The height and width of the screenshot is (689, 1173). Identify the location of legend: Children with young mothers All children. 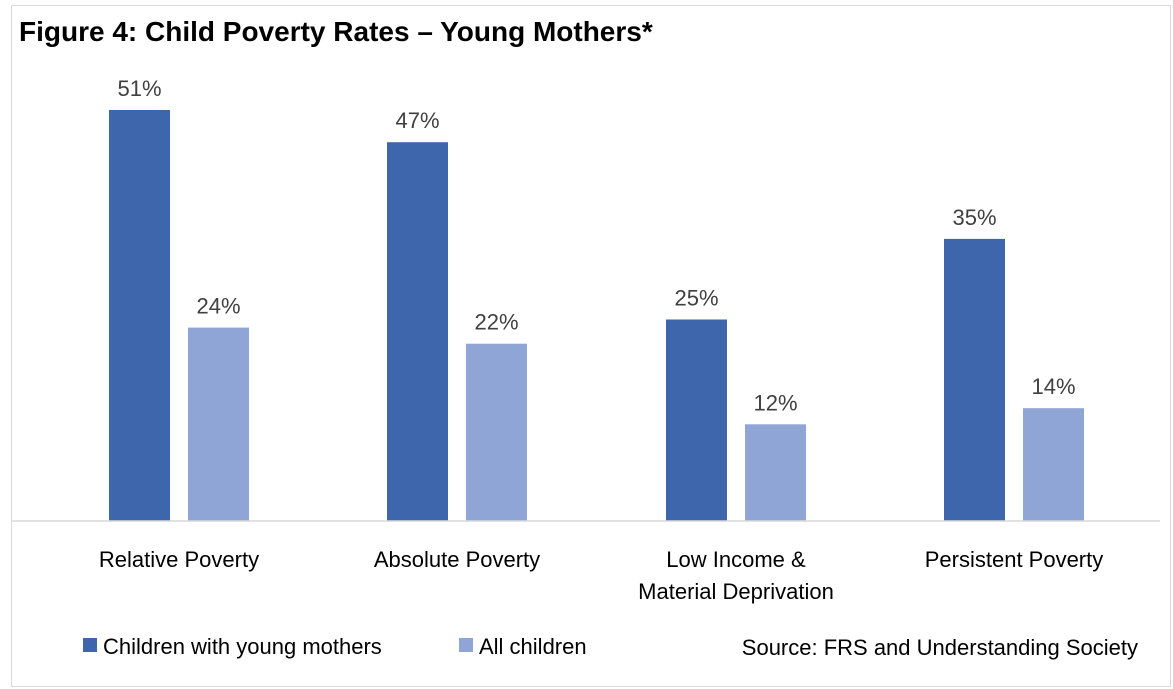
(335, 646).